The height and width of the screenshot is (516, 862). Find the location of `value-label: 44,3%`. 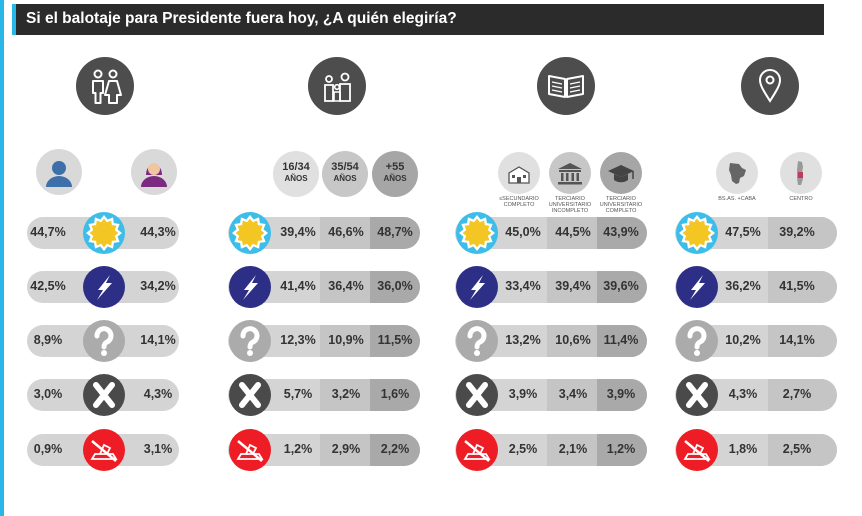

value-label: 44,3% is located at coordinates (158, 232).